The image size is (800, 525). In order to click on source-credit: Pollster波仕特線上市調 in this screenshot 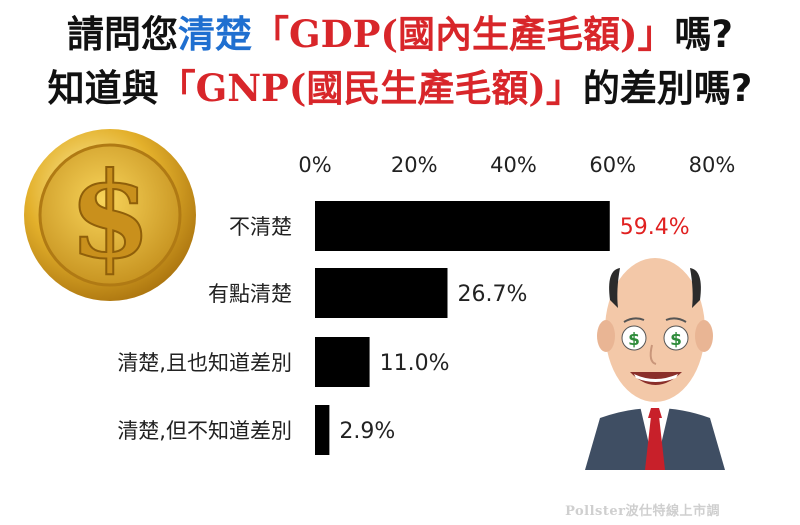, I will do `click(642, 511)`.